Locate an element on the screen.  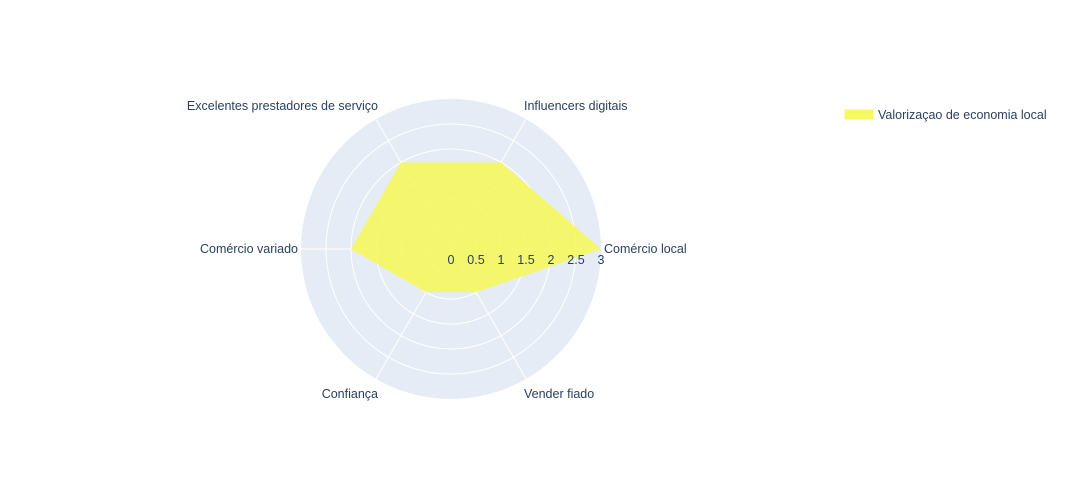
radial-tick-label: 2.5 is located at coordinates (575, 260).